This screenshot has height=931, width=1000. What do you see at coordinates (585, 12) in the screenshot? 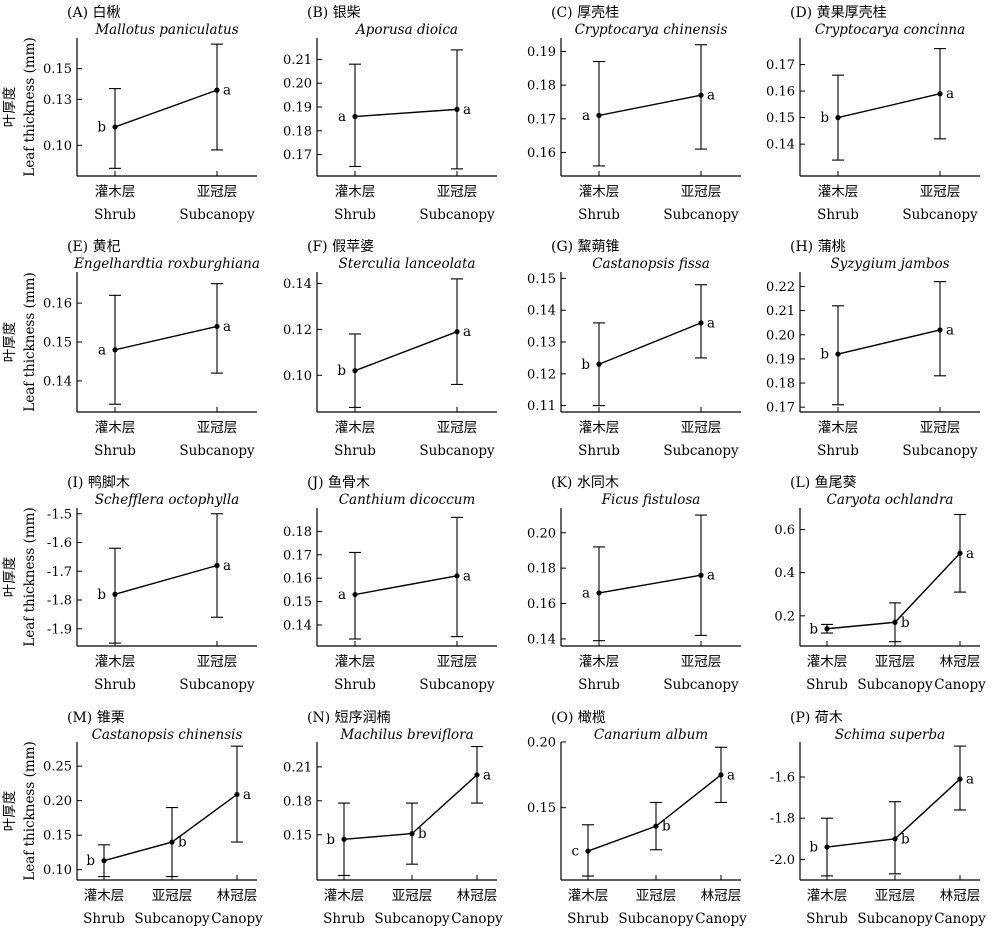
I see `panel-label: (C) 厚壳桂` at bounding box center [585, 12].